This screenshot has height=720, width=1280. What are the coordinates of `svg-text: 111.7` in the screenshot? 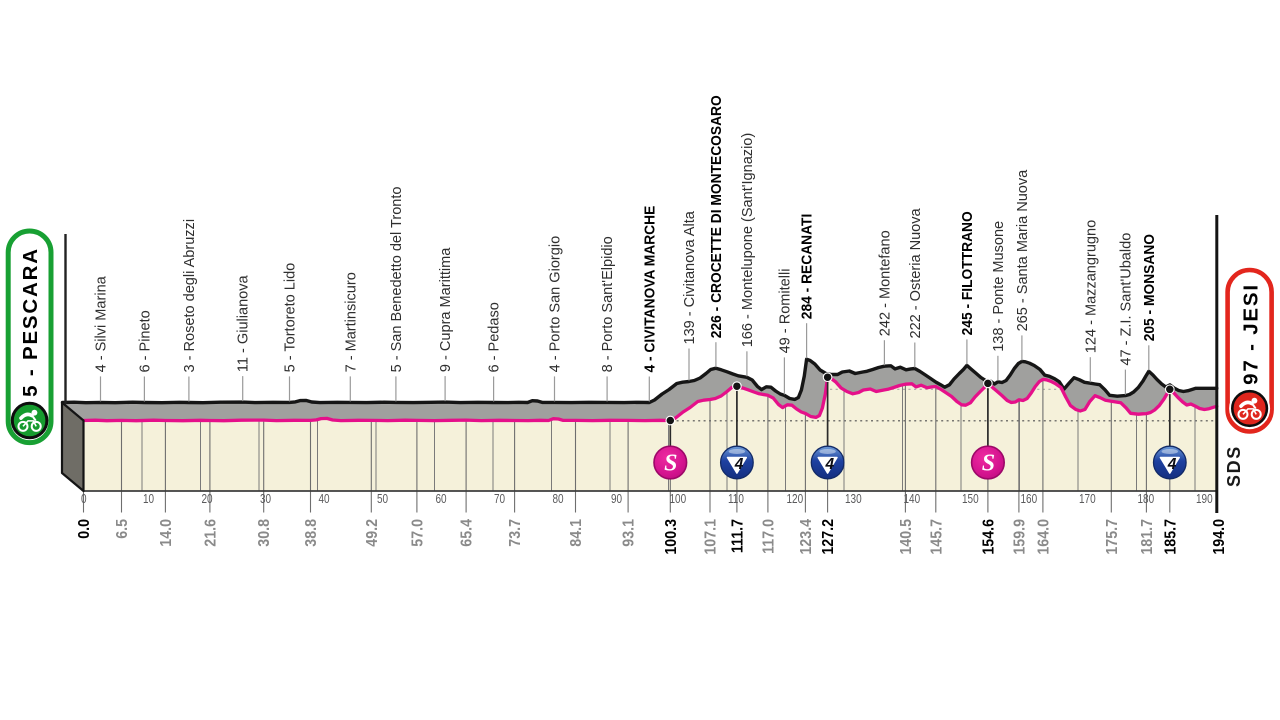 It's located at (738, 536).